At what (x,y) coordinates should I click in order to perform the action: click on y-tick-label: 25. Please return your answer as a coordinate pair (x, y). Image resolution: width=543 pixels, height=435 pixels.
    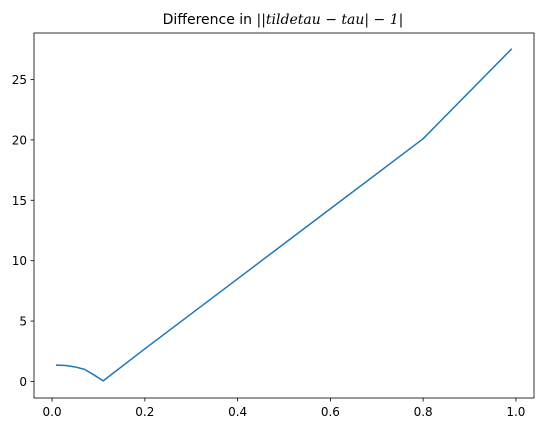
    Looking at the image, I should click on (19, 80).